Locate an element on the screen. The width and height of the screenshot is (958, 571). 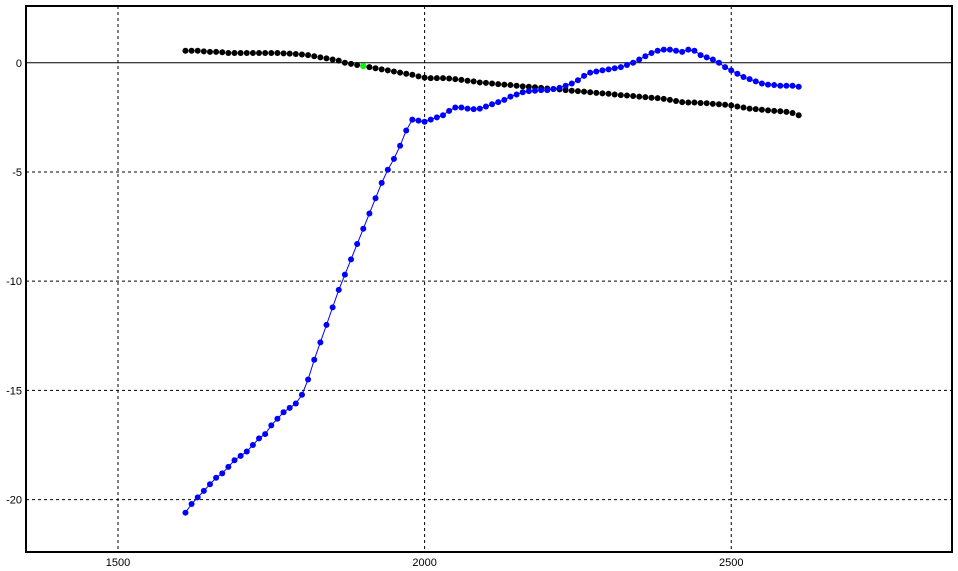
y-tick-label: -15 is located at coordinates (14, 391).